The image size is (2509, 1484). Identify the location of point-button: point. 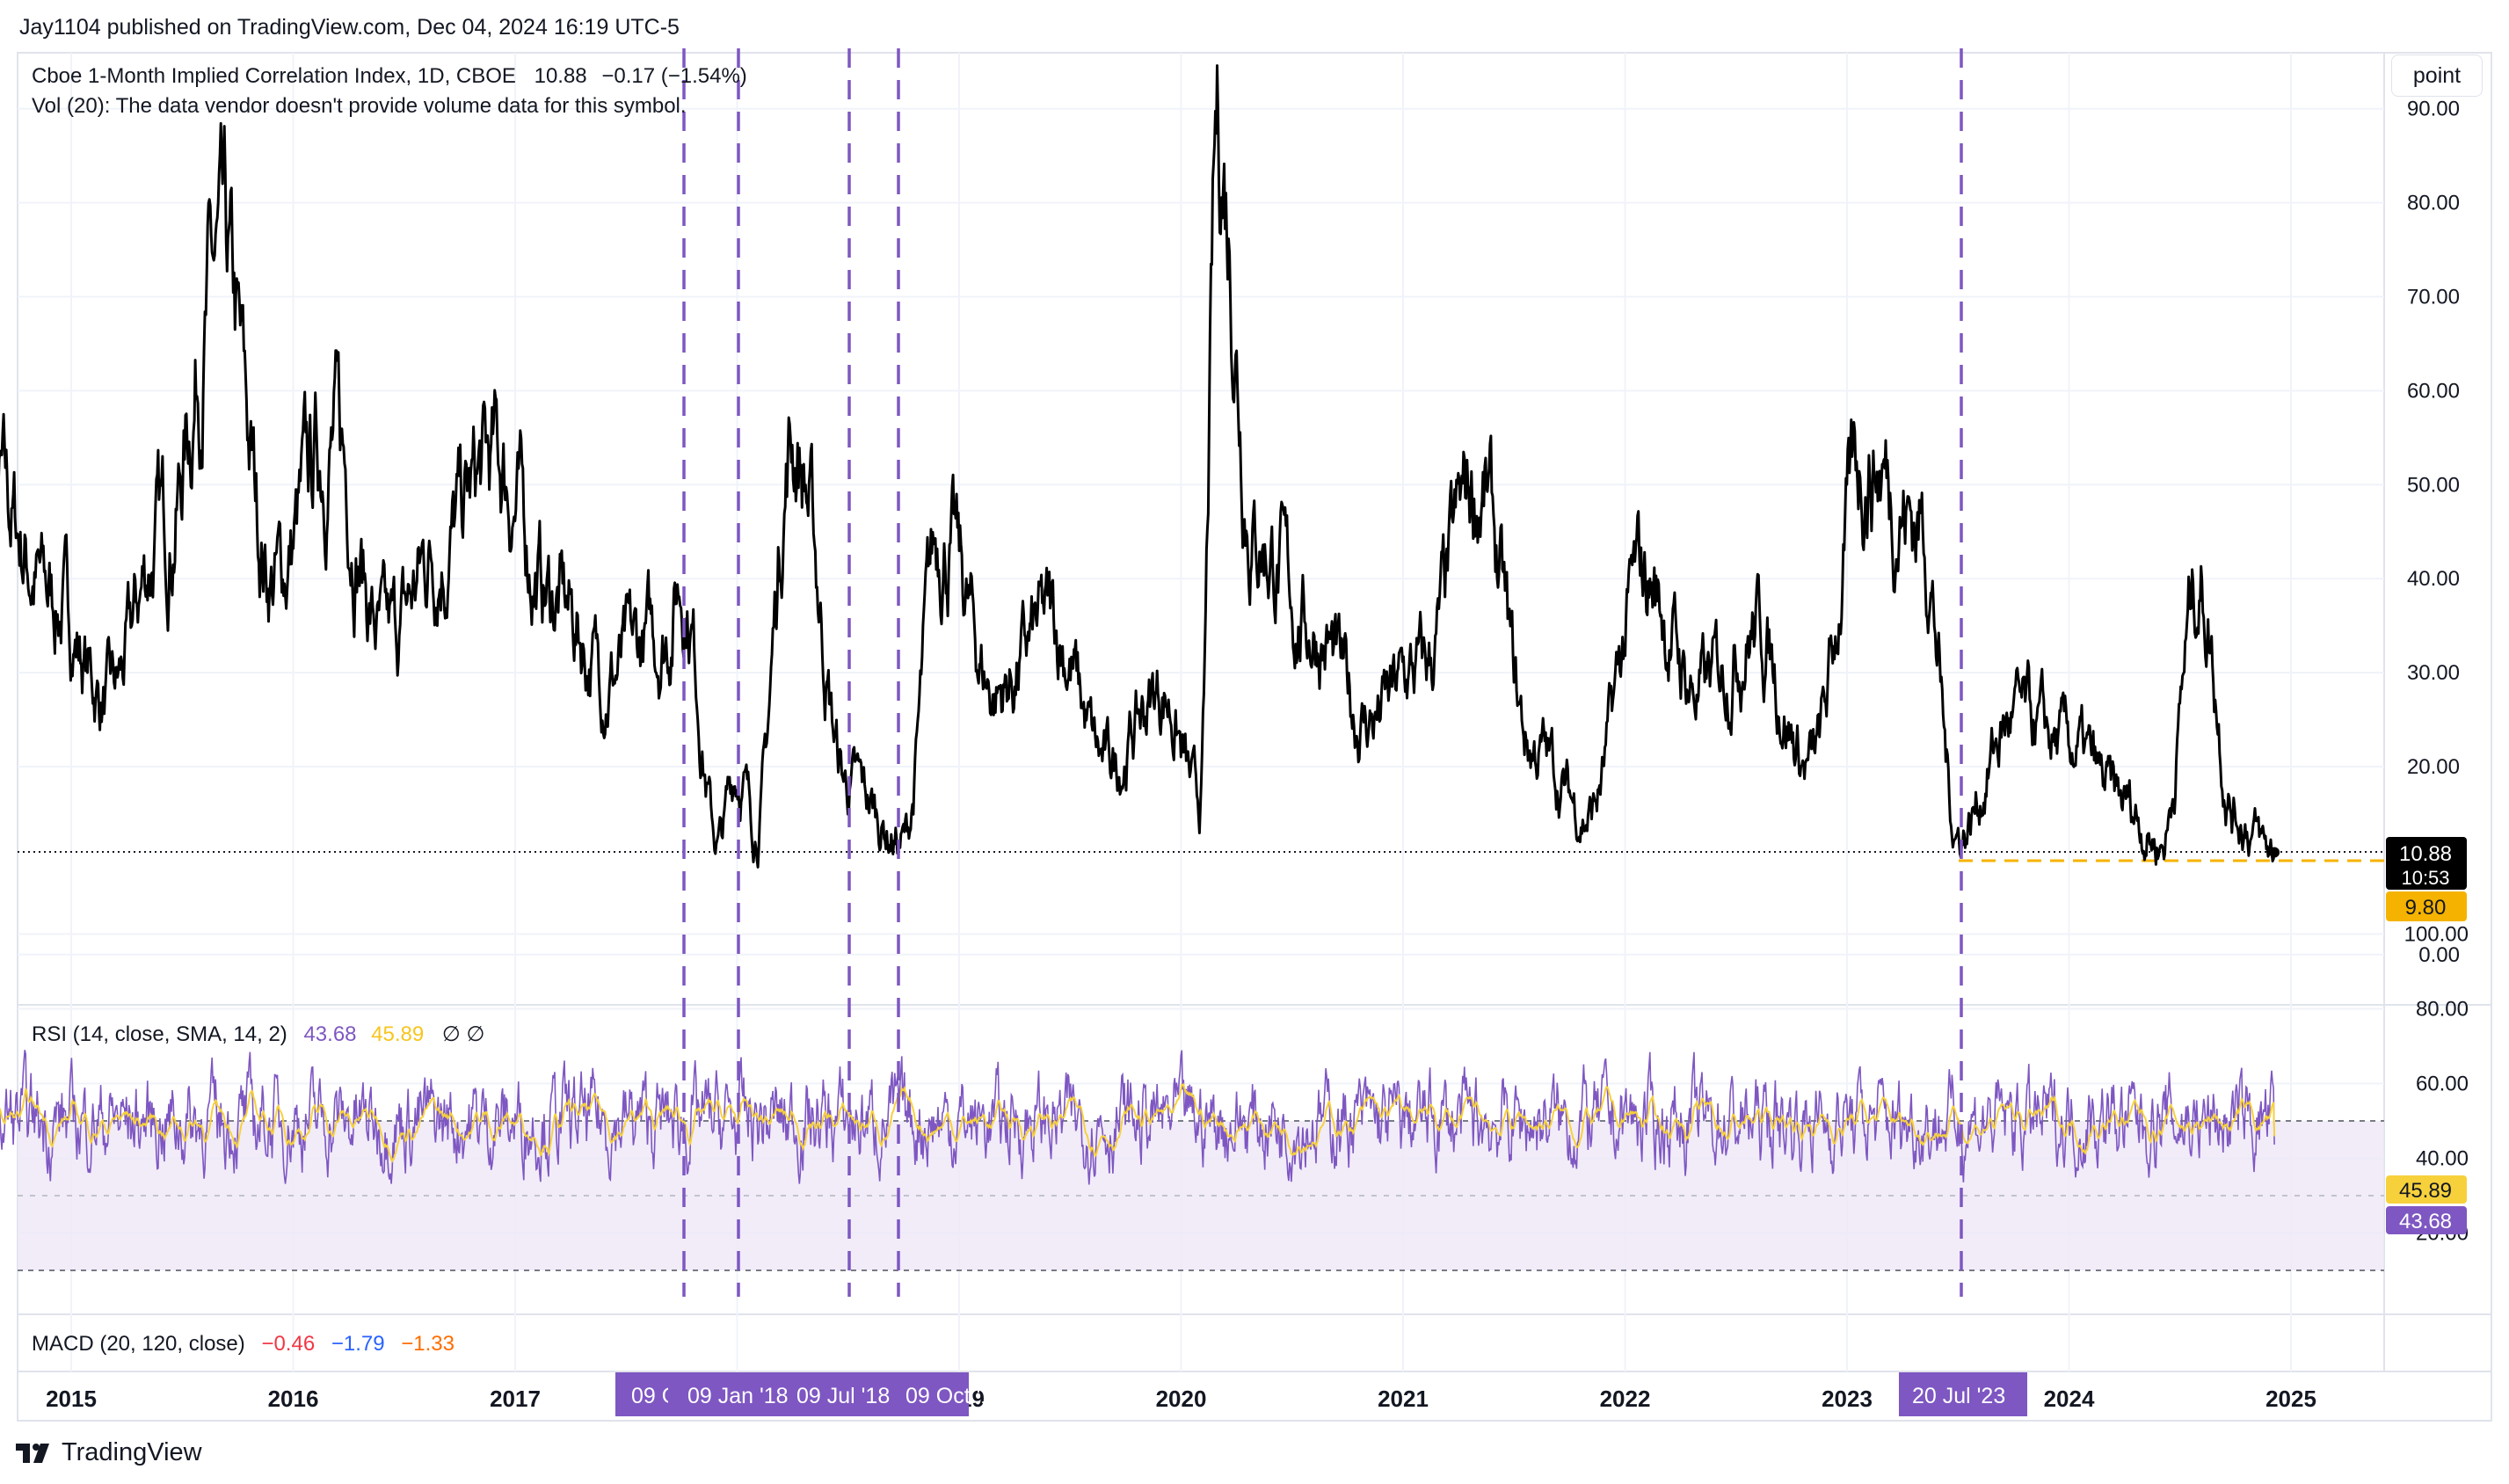
(2437, 76).